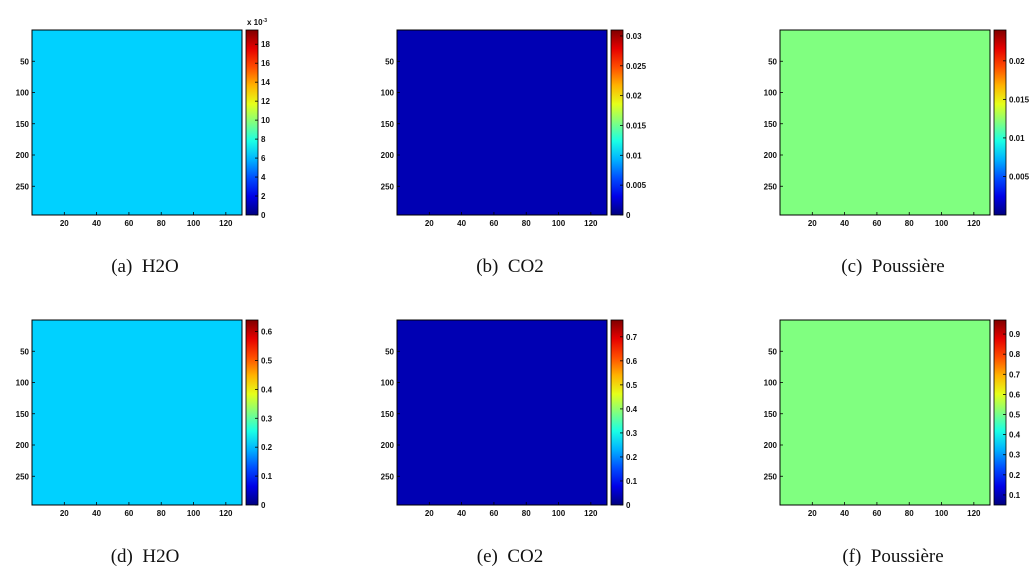  I want to click on caption-label: (e), so click(487, 556).